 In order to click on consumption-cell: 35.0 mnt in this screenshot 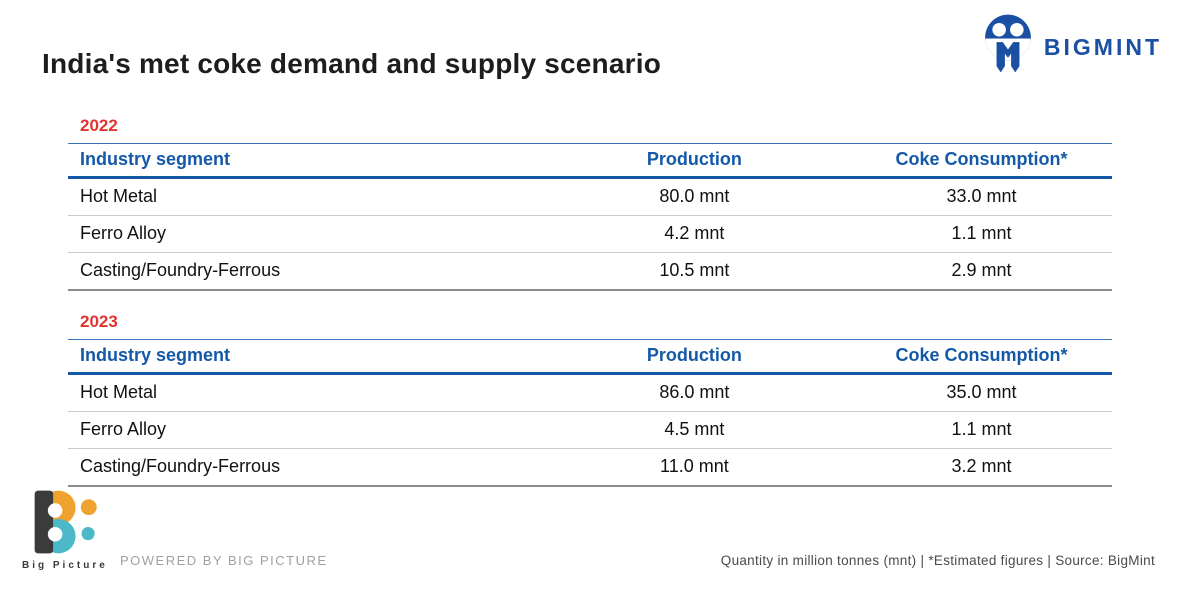, I will do `click(981, 392)`.